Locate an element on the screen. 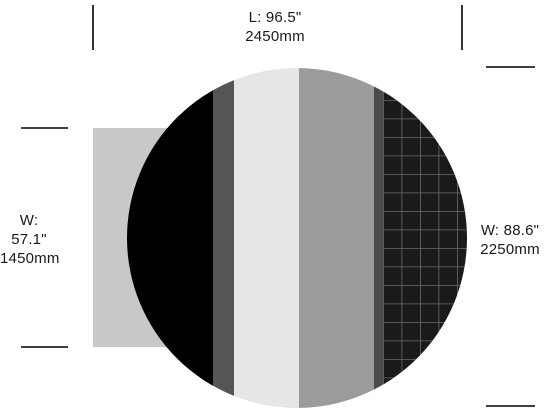 The image size is (550, 408). right-width-dimension-label: W: 88.6" 2250mm is located at coordinates (510, 240).